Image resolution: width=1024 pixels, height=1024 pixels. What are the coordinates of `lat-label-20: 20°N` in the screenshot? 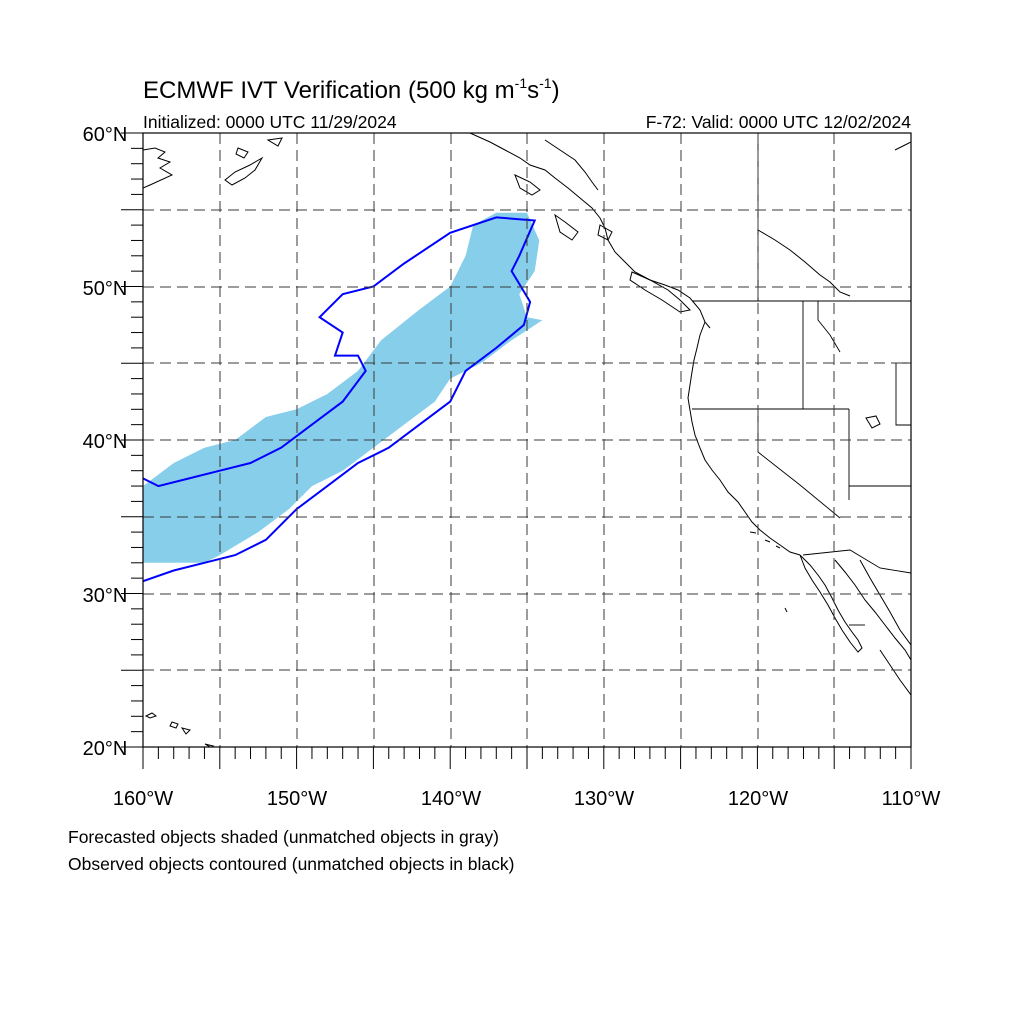 It's located at (105, 749).